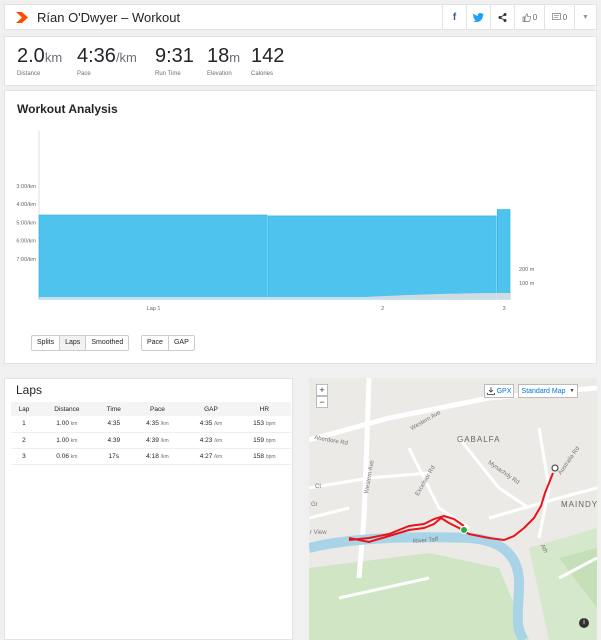 The height and width of the screenshot is (640, 601). Describe the element at coordinates (211, 456) in the screenshot. I see `lap-gap: 4:27 /km` at that location.